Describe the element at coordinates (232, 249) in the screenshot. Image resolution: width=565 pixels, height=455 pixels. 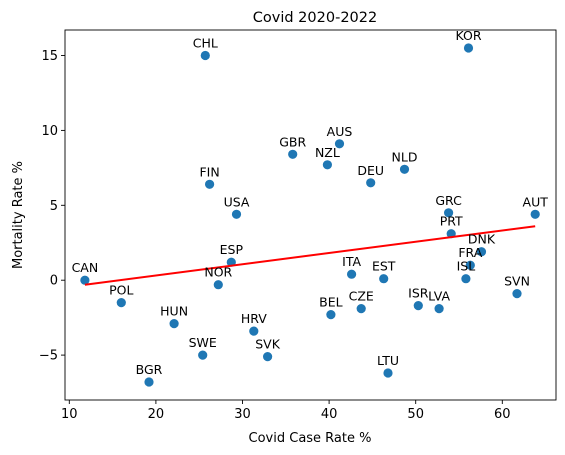
I see `point-label: ESP` at that location.